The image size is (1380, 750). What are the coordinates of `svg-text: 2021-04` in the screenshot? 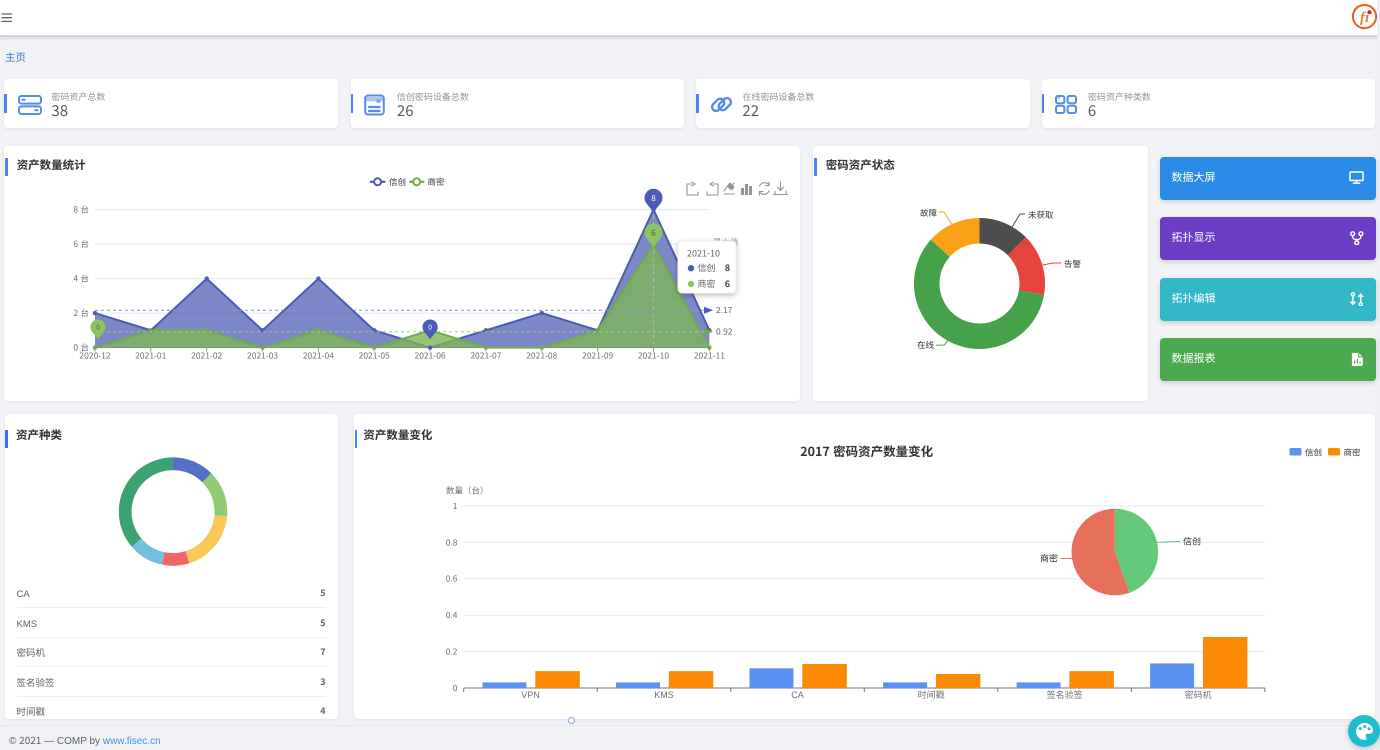 It's located at (318, 356).